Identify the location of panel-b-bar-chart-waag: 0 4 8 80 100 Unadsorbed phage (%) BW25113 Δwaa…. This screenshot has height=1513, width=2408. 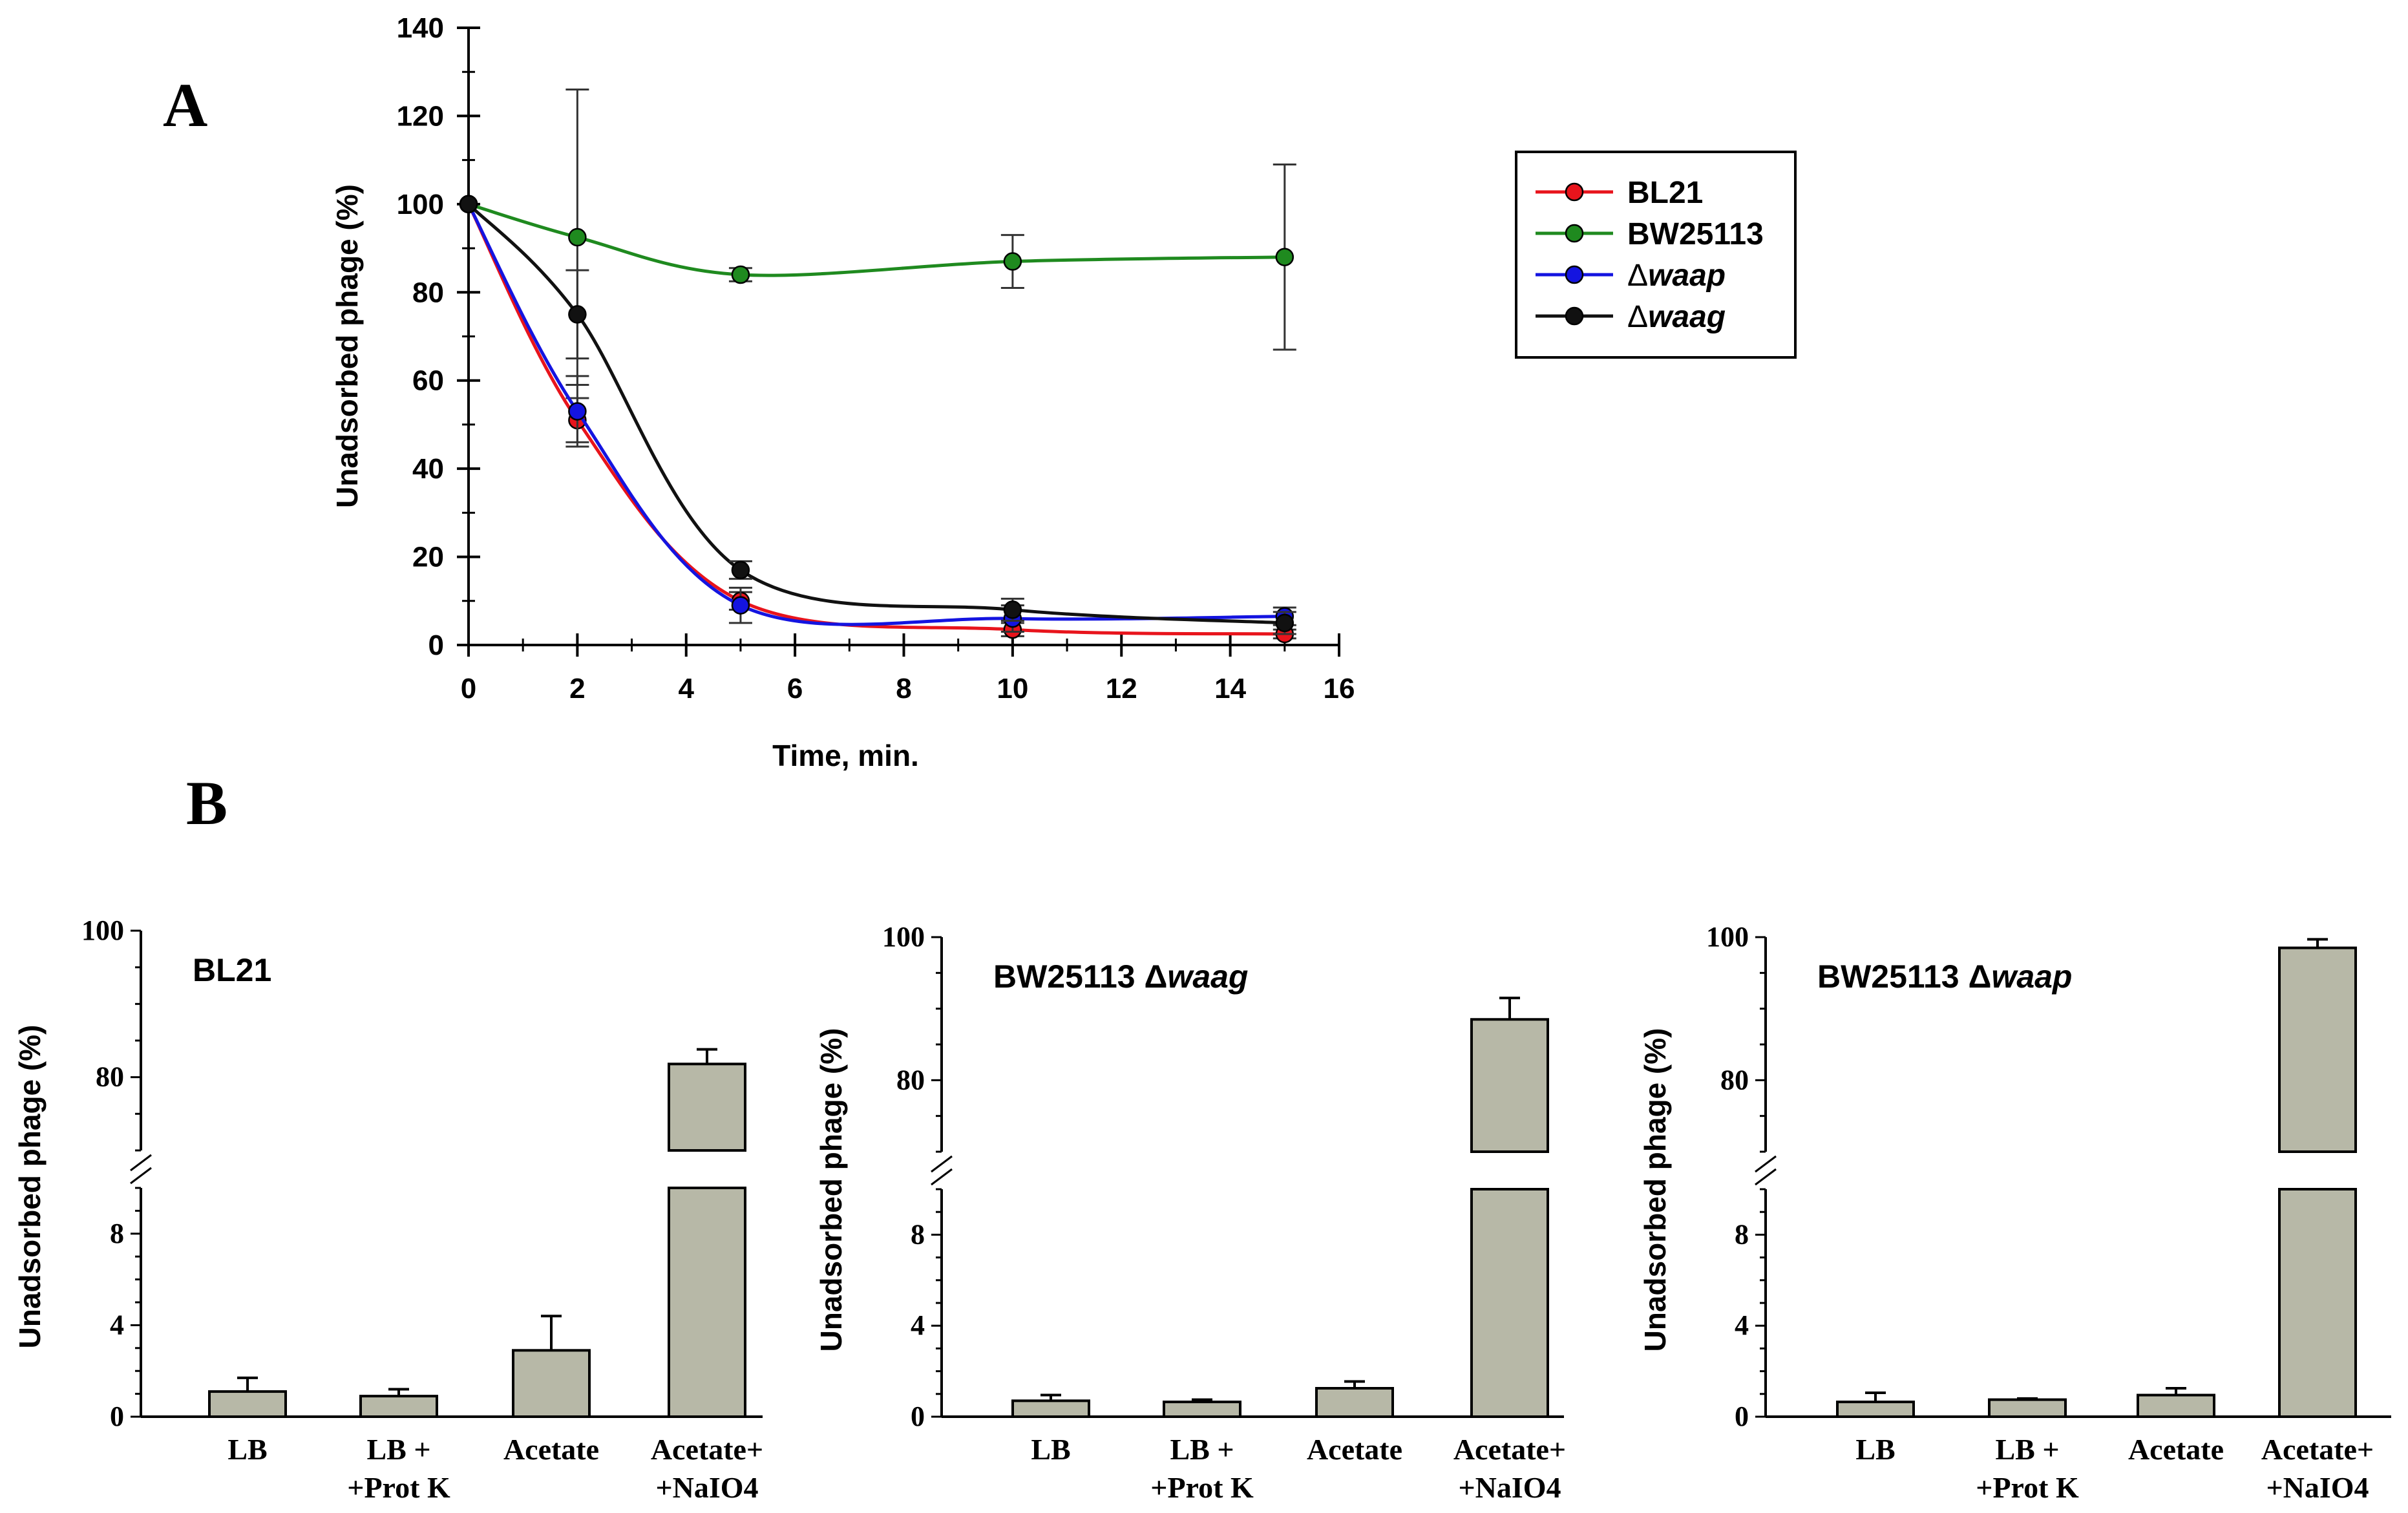
(1190, 1212).